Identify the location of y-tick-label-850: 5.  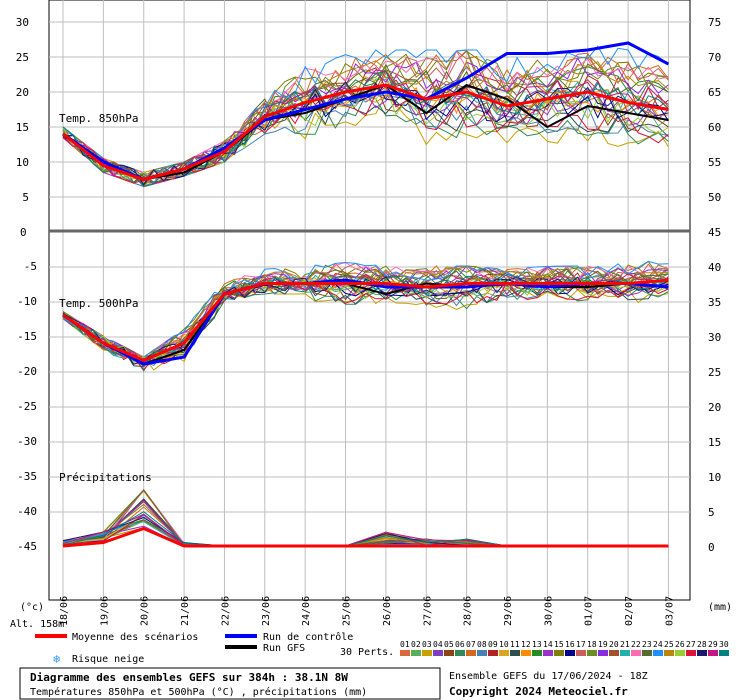
(25, 197).